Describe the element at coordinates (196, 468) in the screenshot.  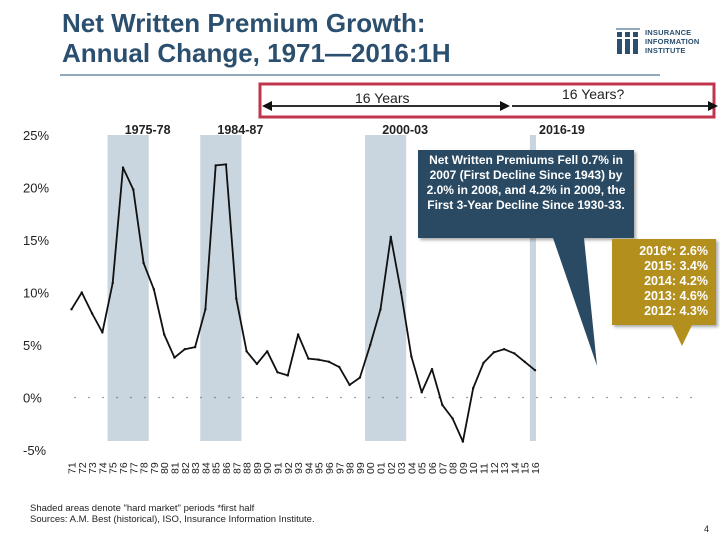
I see `x-tick-label: 83` at that location.